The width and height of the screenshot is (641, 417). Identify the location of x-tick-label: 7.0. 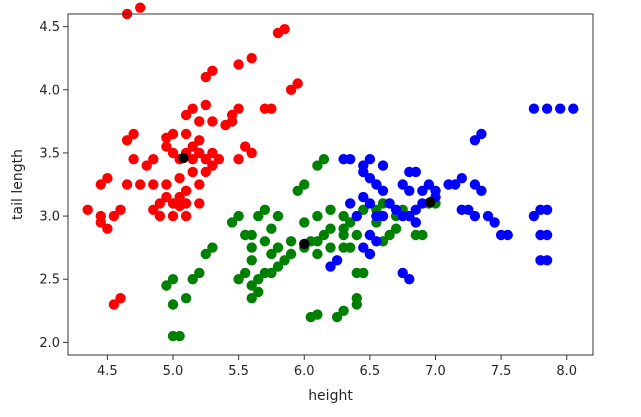
(435, 371).